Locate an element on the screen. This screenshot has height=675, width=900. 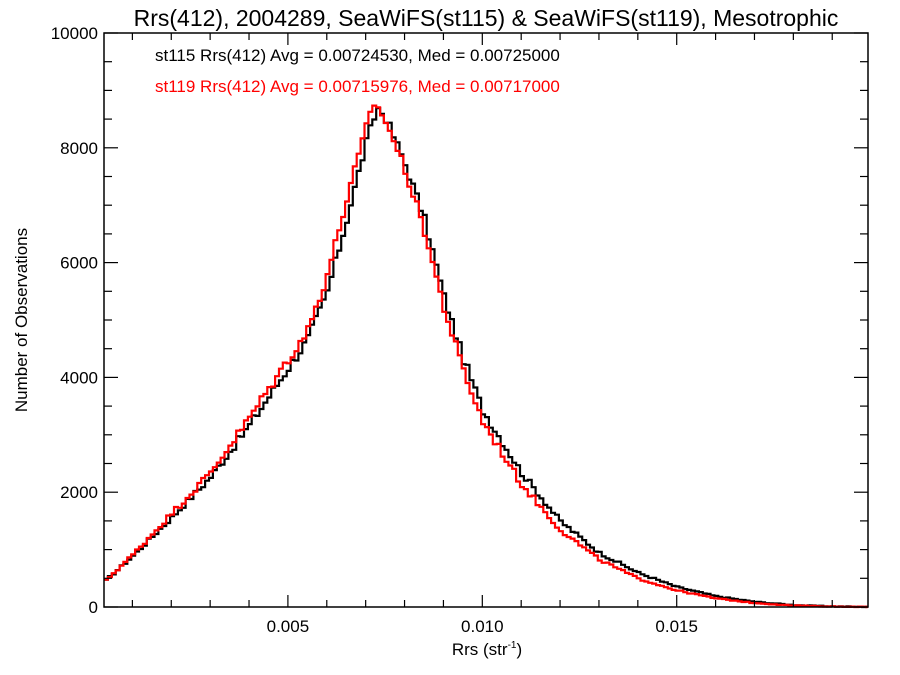
y-tick-label: 6000 is located at coordinates (79, 263).